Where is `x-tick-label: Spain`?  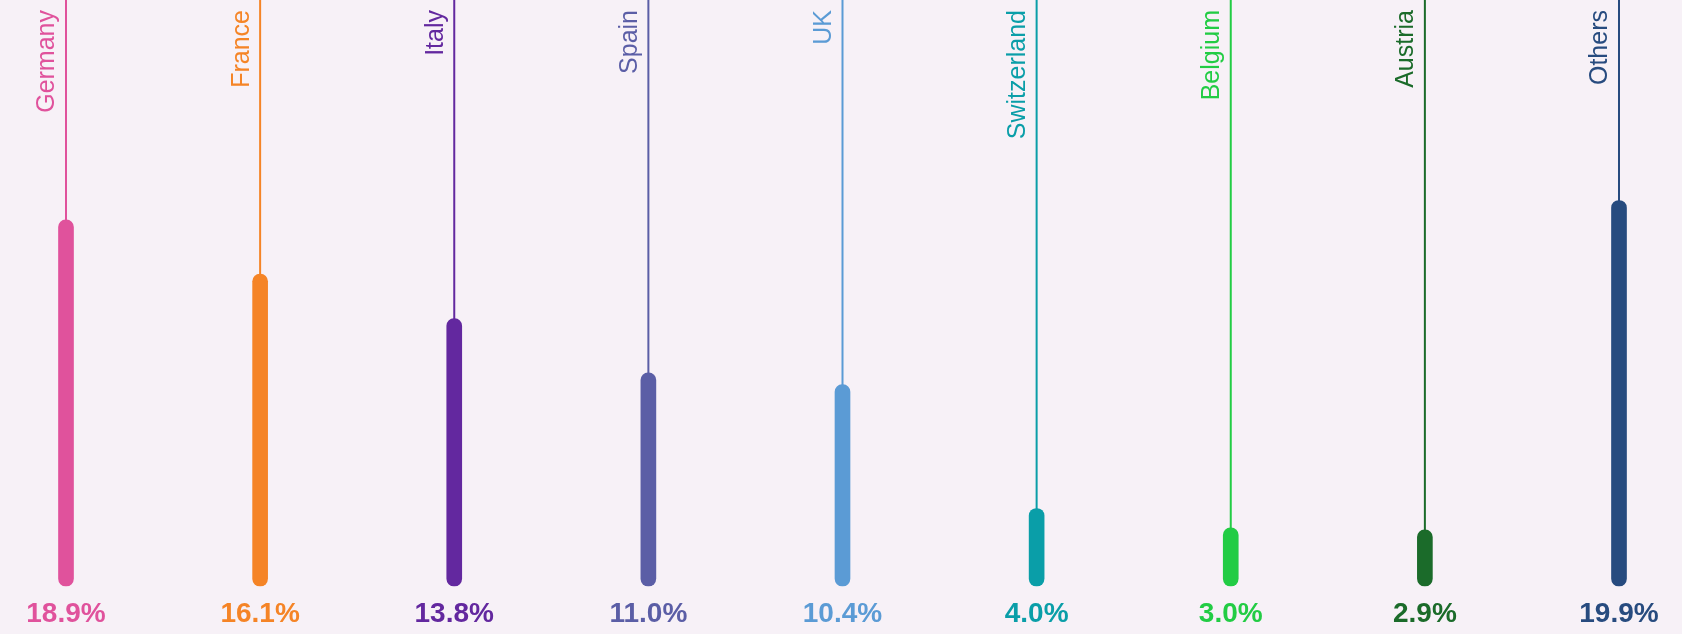 x-tick-label: Spain is located at coordinates (627, 42).